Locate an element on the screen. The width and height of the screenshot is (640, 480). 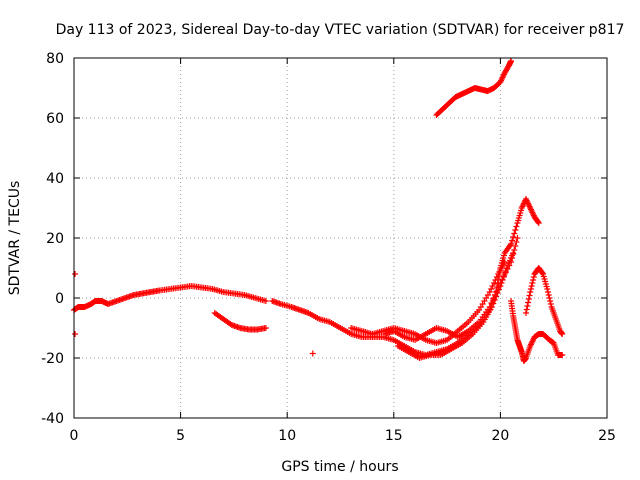
series-late-rise is located at coordinates (544, 301).